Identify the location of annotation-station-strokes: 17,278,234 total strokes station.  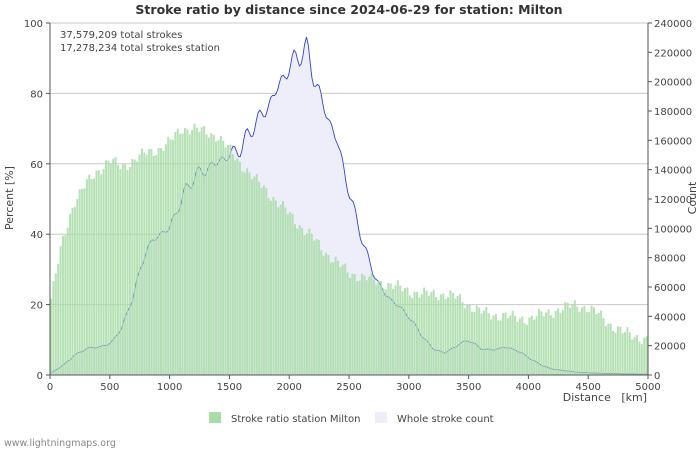
(140, 48).